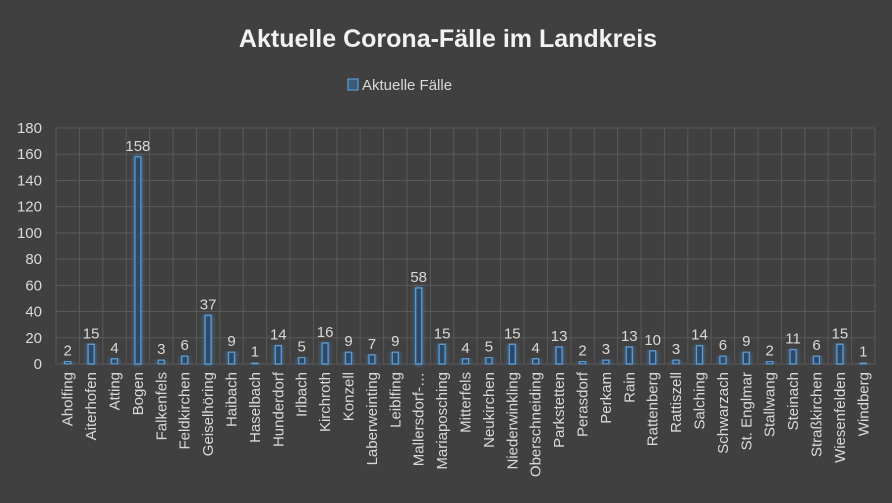  What do you see at coordinates (349, 396) in the screenshot?
I see `x-tick-label: Konzell` at bounding box center [349, 396].